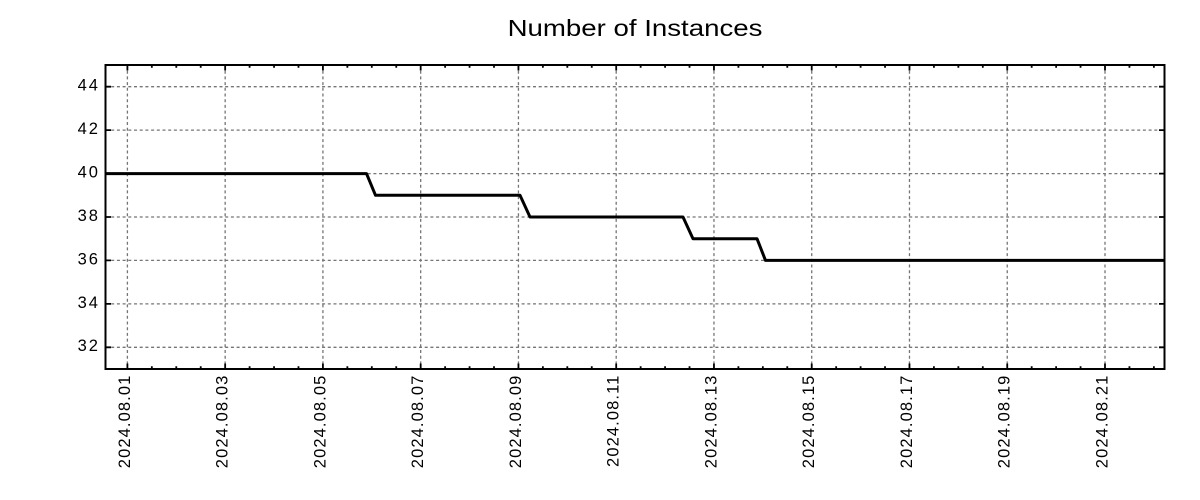 This screenshot has height=500, width=1200. Describe the element at coordinates (1005, 422) in the screenshot. I see `svg-text: 2024.08.19` at that location.